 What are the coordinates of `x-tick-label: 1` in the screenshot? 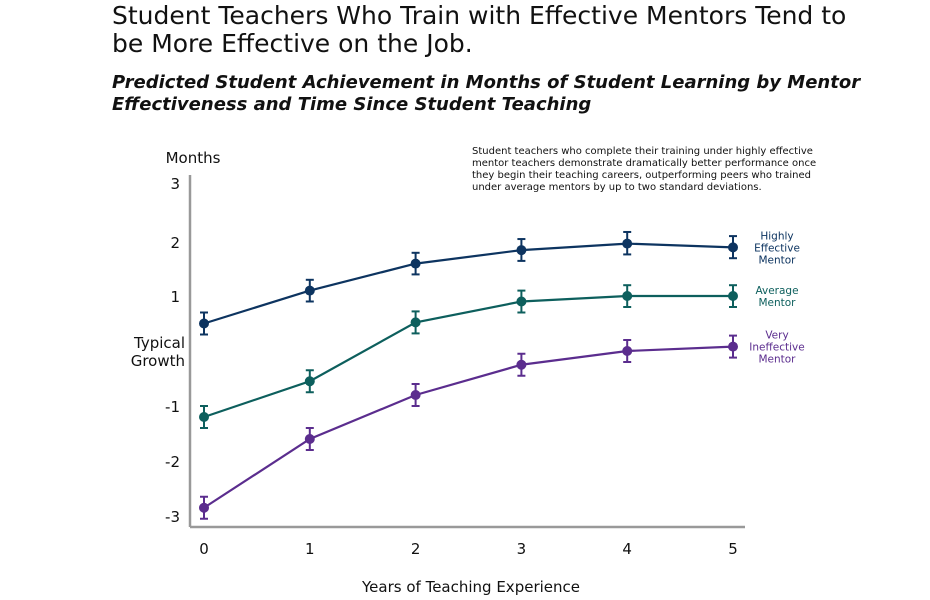 It's located at (310, 549).